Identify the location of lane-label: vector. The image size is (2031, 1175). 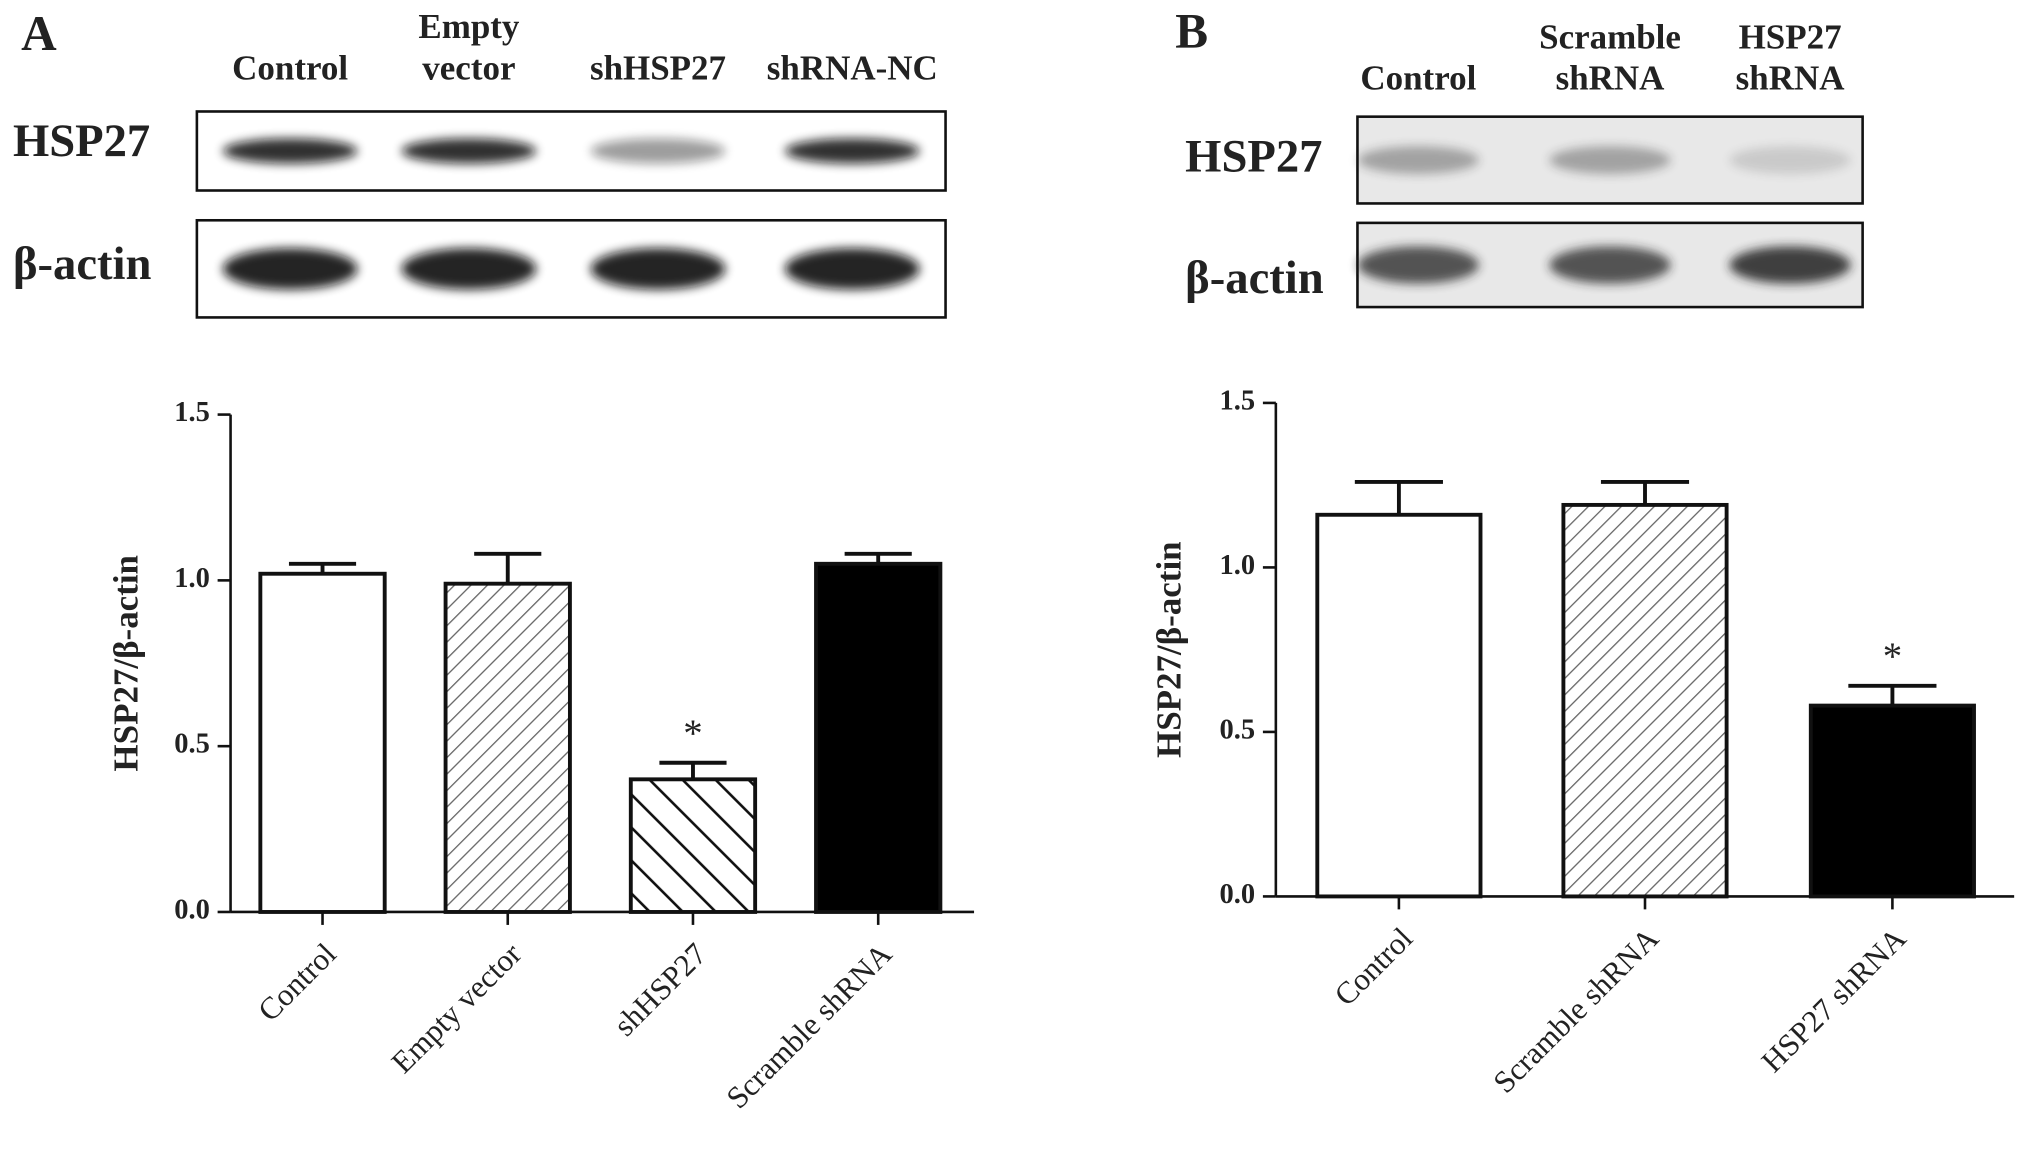
(468, 67).